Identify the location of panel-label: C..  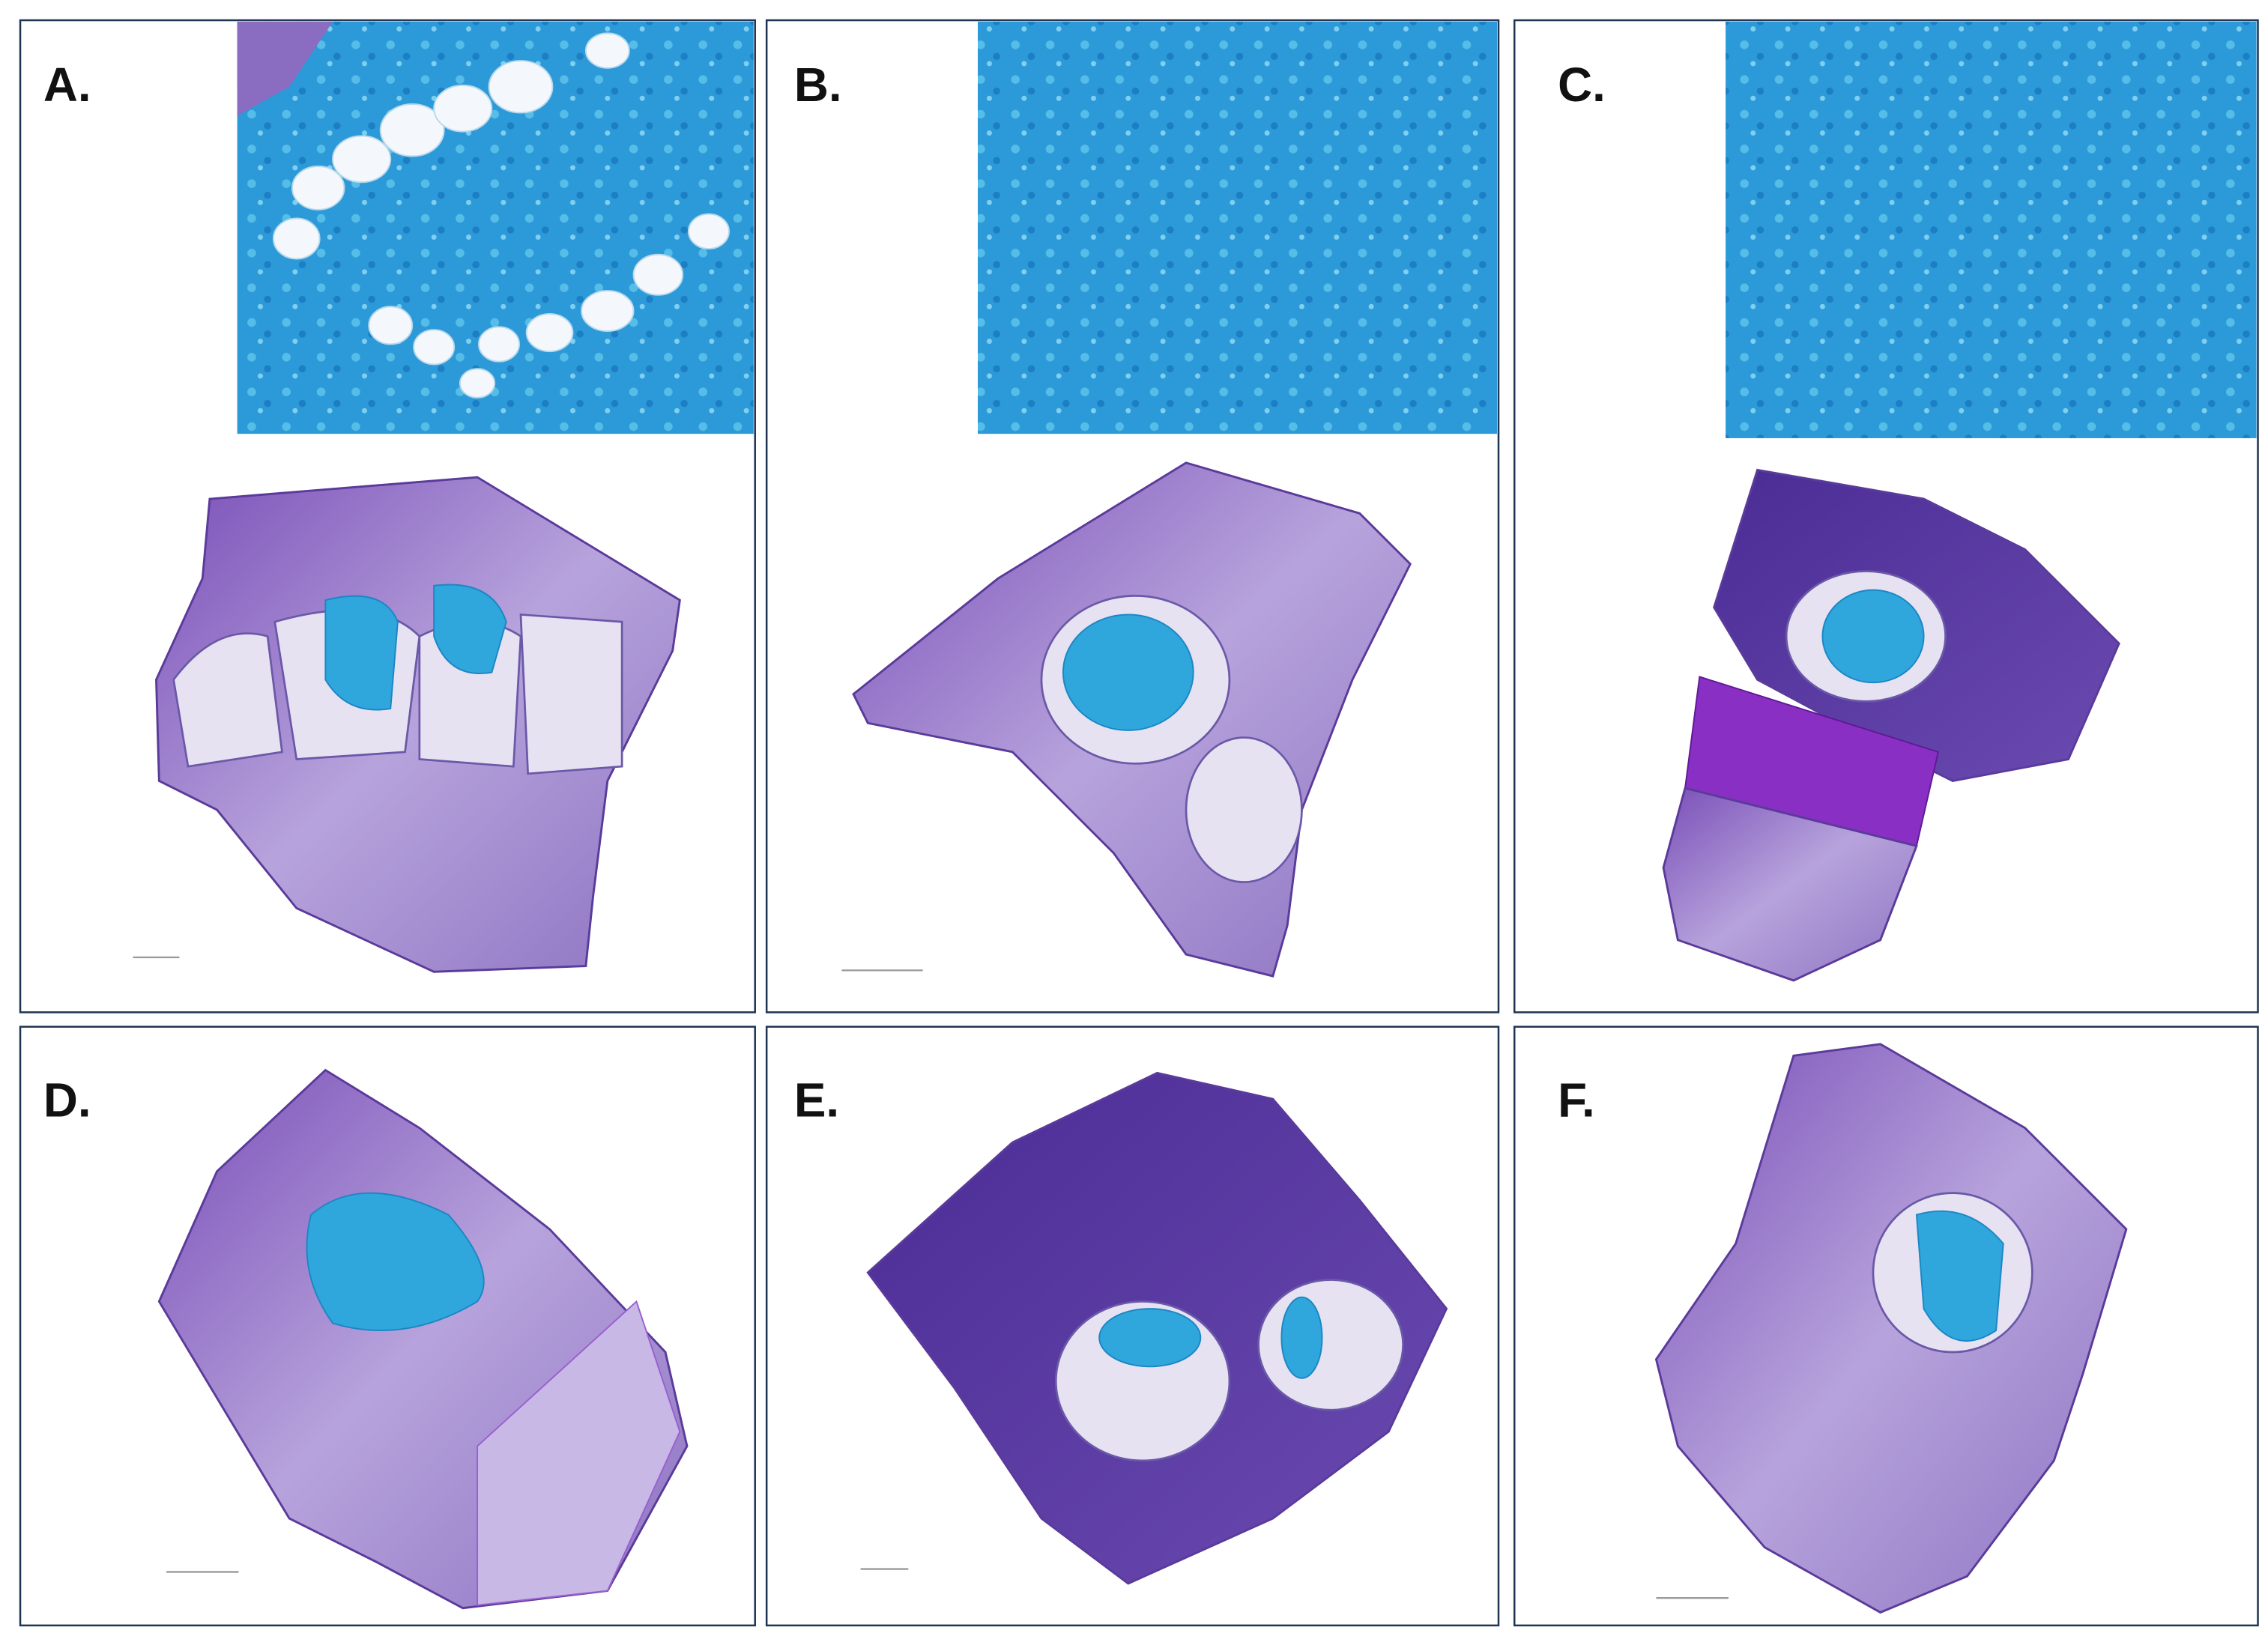
(1582, 85).